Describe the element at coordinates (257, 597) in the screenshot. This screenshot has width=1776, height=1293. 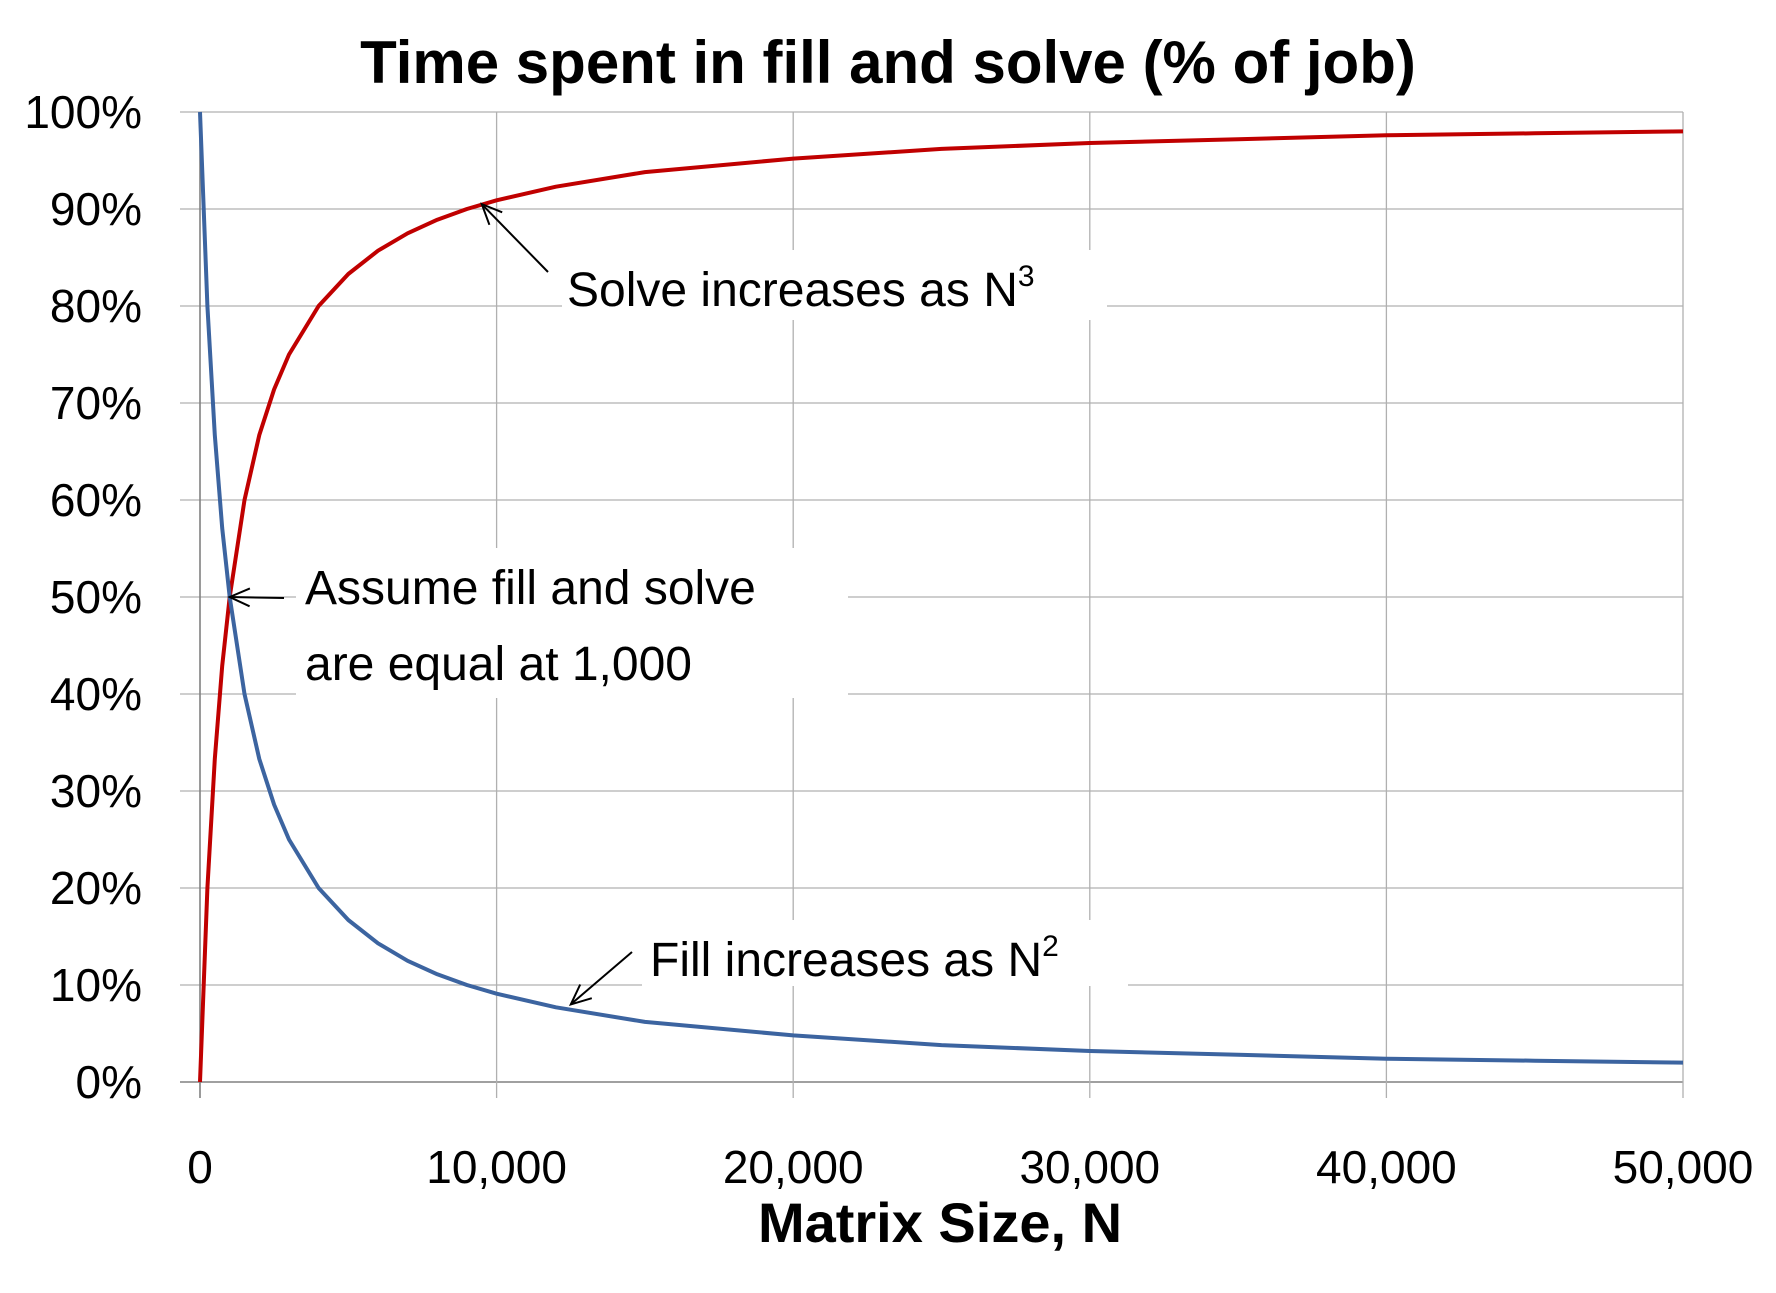
I see `equal-annotation-arrow` at that location.